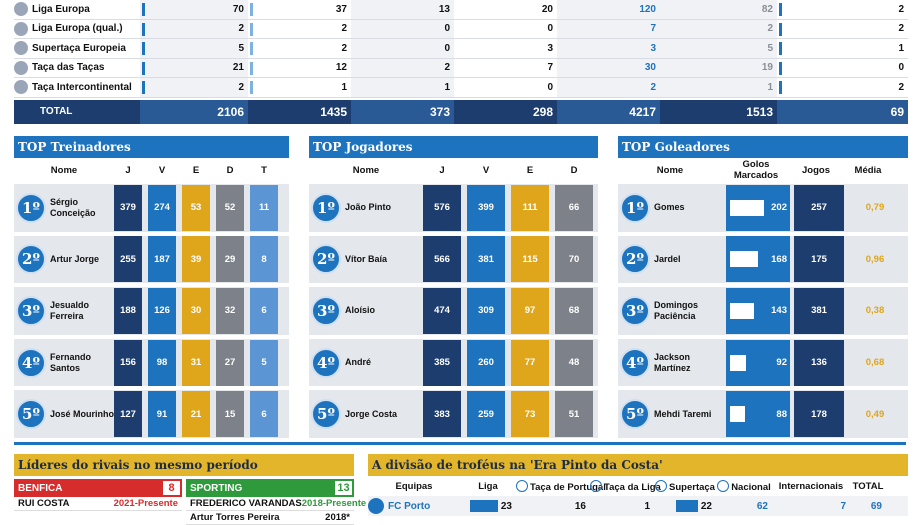 This screenshot has height=525, width=920. Describe the element at coordinates (486, 259) in the screenshot. I see `stat-cell: 381` at that location.